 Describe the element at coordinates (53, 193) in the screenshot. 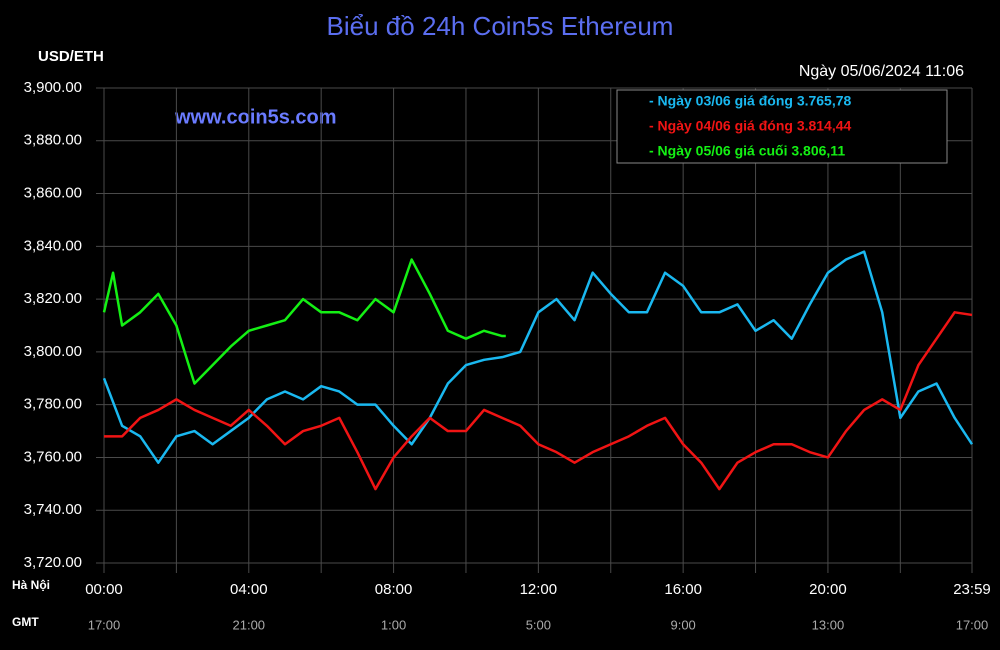

I see `y-tick-label: 3,860.00` at that location.